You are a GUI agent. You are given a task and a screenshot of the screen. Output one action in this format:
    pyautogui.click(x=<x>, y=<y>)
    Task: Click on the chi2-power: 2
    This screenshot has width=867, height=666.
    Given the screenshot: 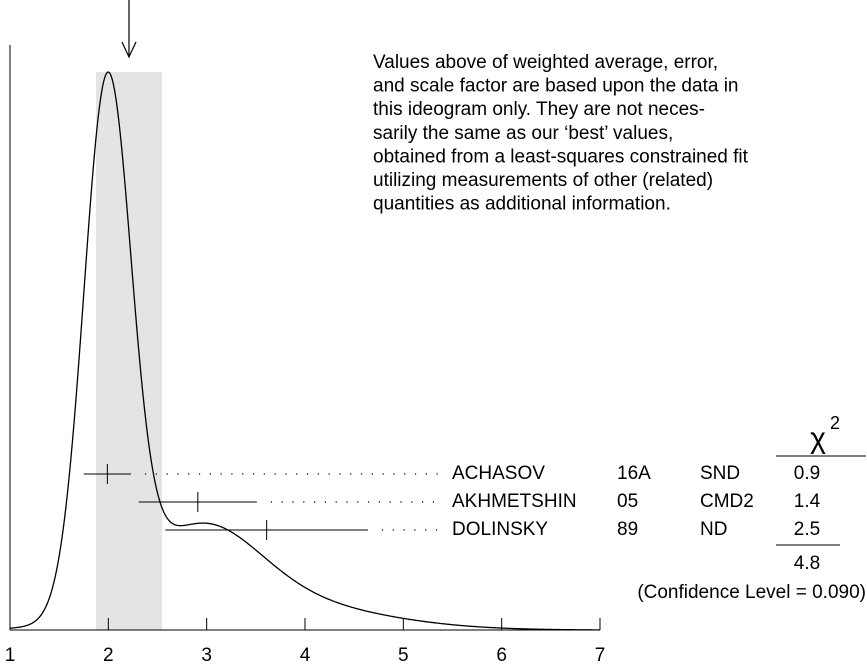 What is the action you would take?
    pyautogui.click(x=835, y=423)
    